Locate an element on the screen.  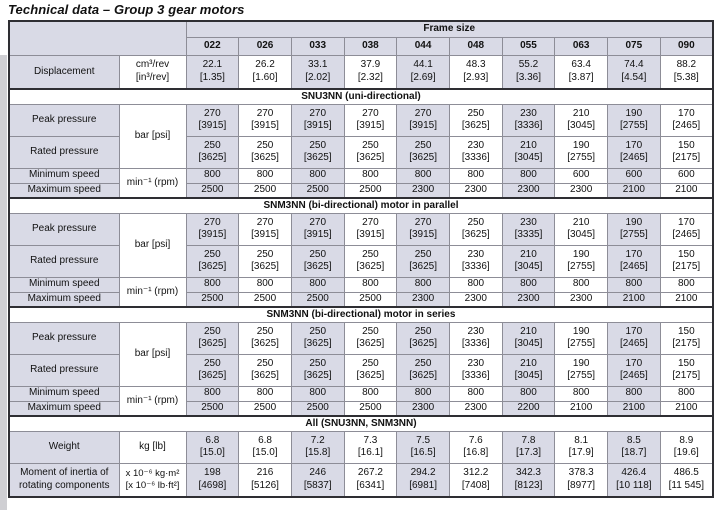
column-header: 022 is located at coordinates (212, 46).